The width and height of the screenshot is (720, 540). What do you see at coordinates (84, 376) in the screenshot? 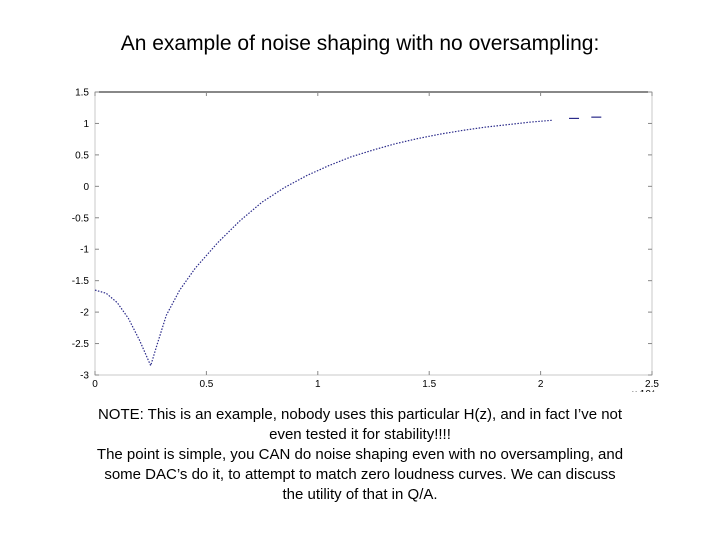
I see `y-tick-label: -3` at bounding box center [84, 376].